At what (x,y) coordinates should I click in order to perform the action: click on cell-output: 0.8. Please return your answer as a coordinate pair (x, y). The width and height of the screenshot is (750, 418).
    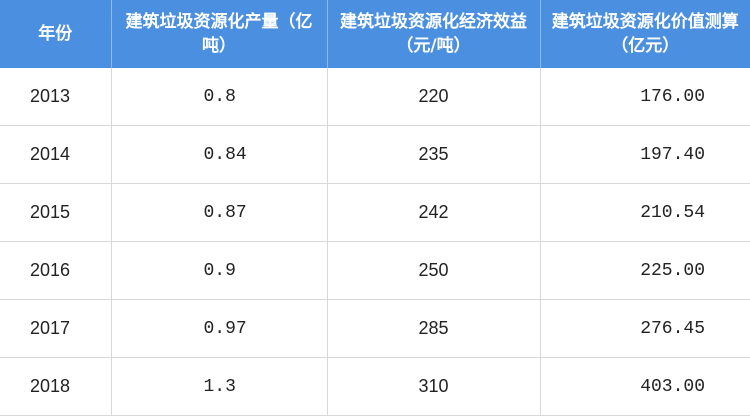
    Looking at the image, I should click on (219, 97).